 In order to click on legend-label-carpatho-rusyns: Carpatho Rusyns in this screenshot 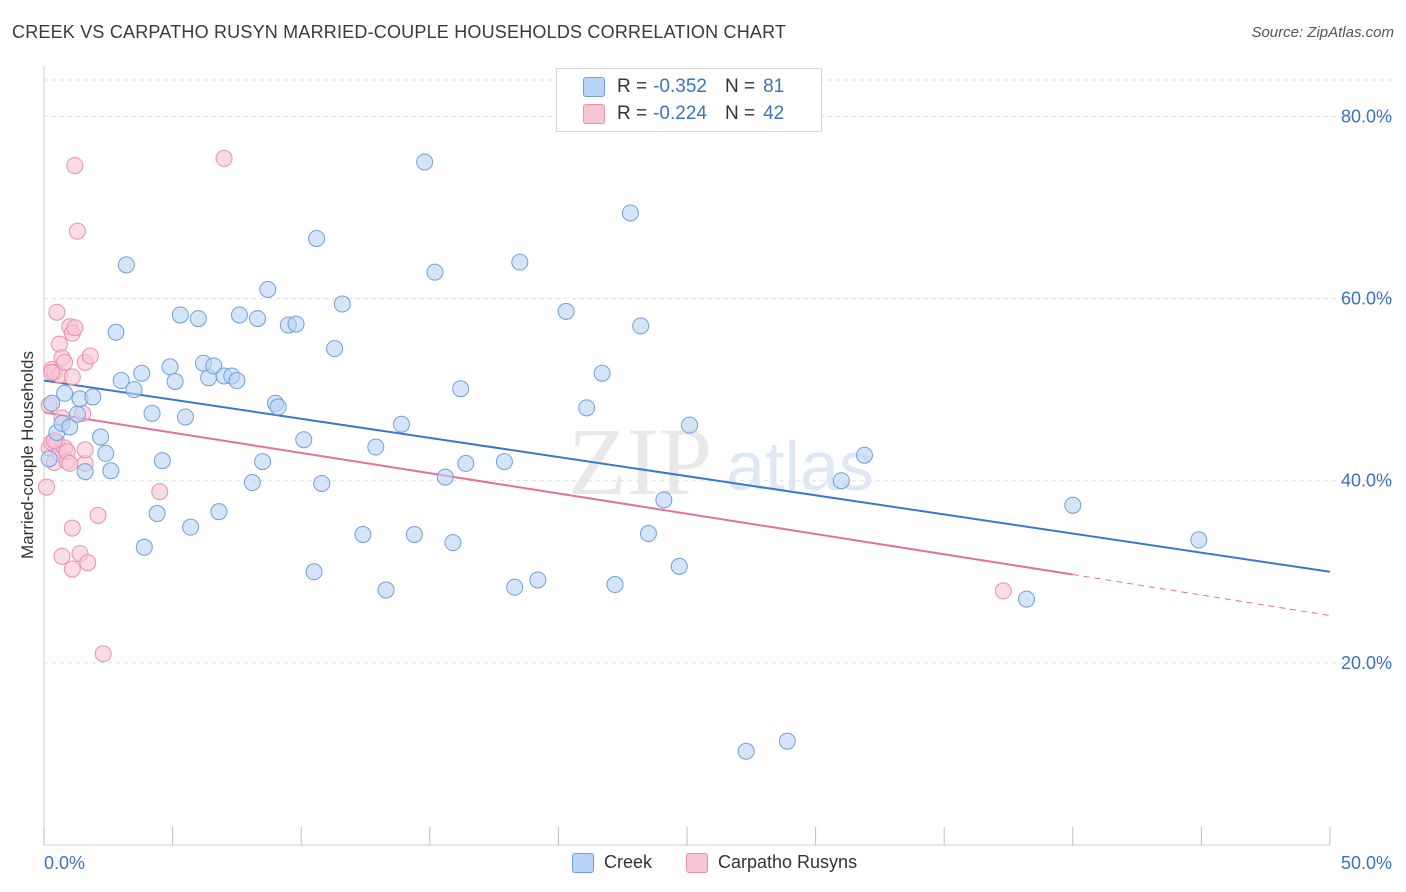, I will do `click(788, 862)`.